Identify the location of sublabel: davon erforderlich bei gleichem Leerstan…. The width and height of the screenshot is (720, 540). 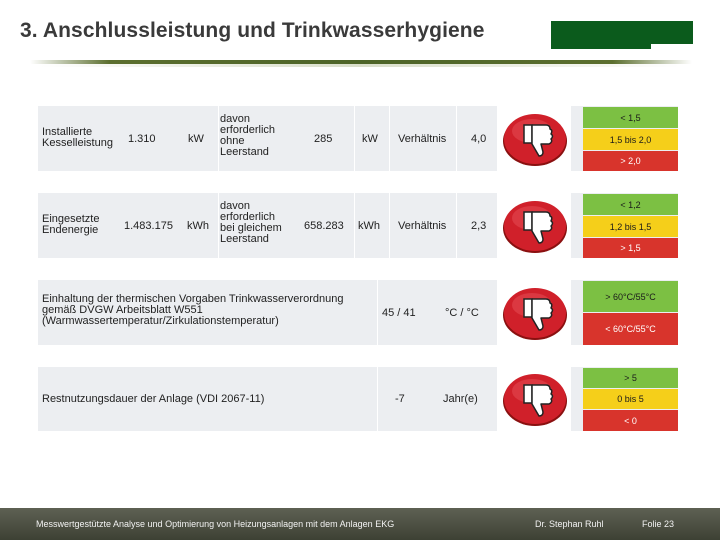
(251, 222).